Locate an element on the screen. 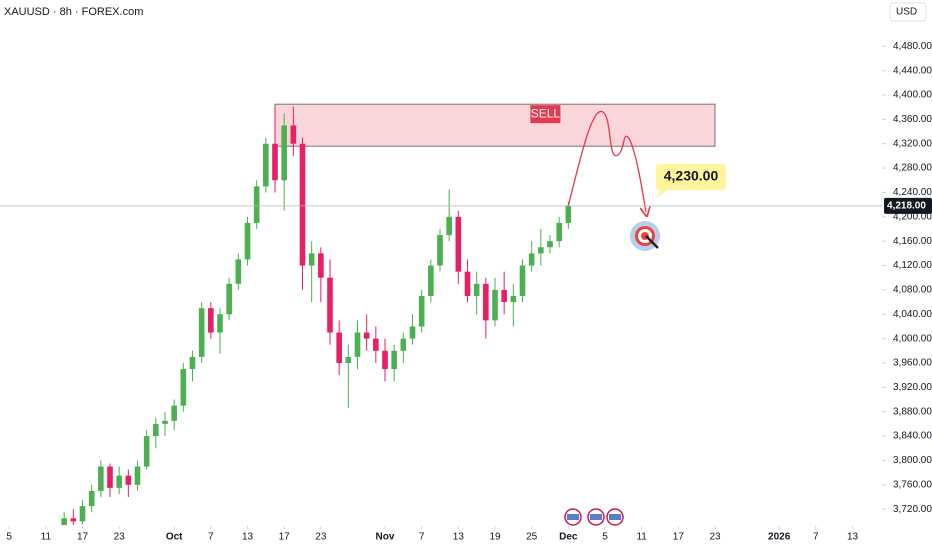  x-tick-label: Nov is located at coordinates (385, 537).